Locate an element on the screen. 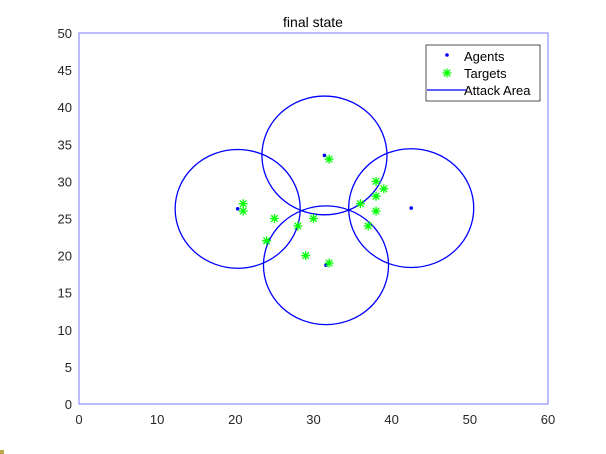 The image size is (606, 454). x-tick-label: 10 is located at coordinates (157, 419).